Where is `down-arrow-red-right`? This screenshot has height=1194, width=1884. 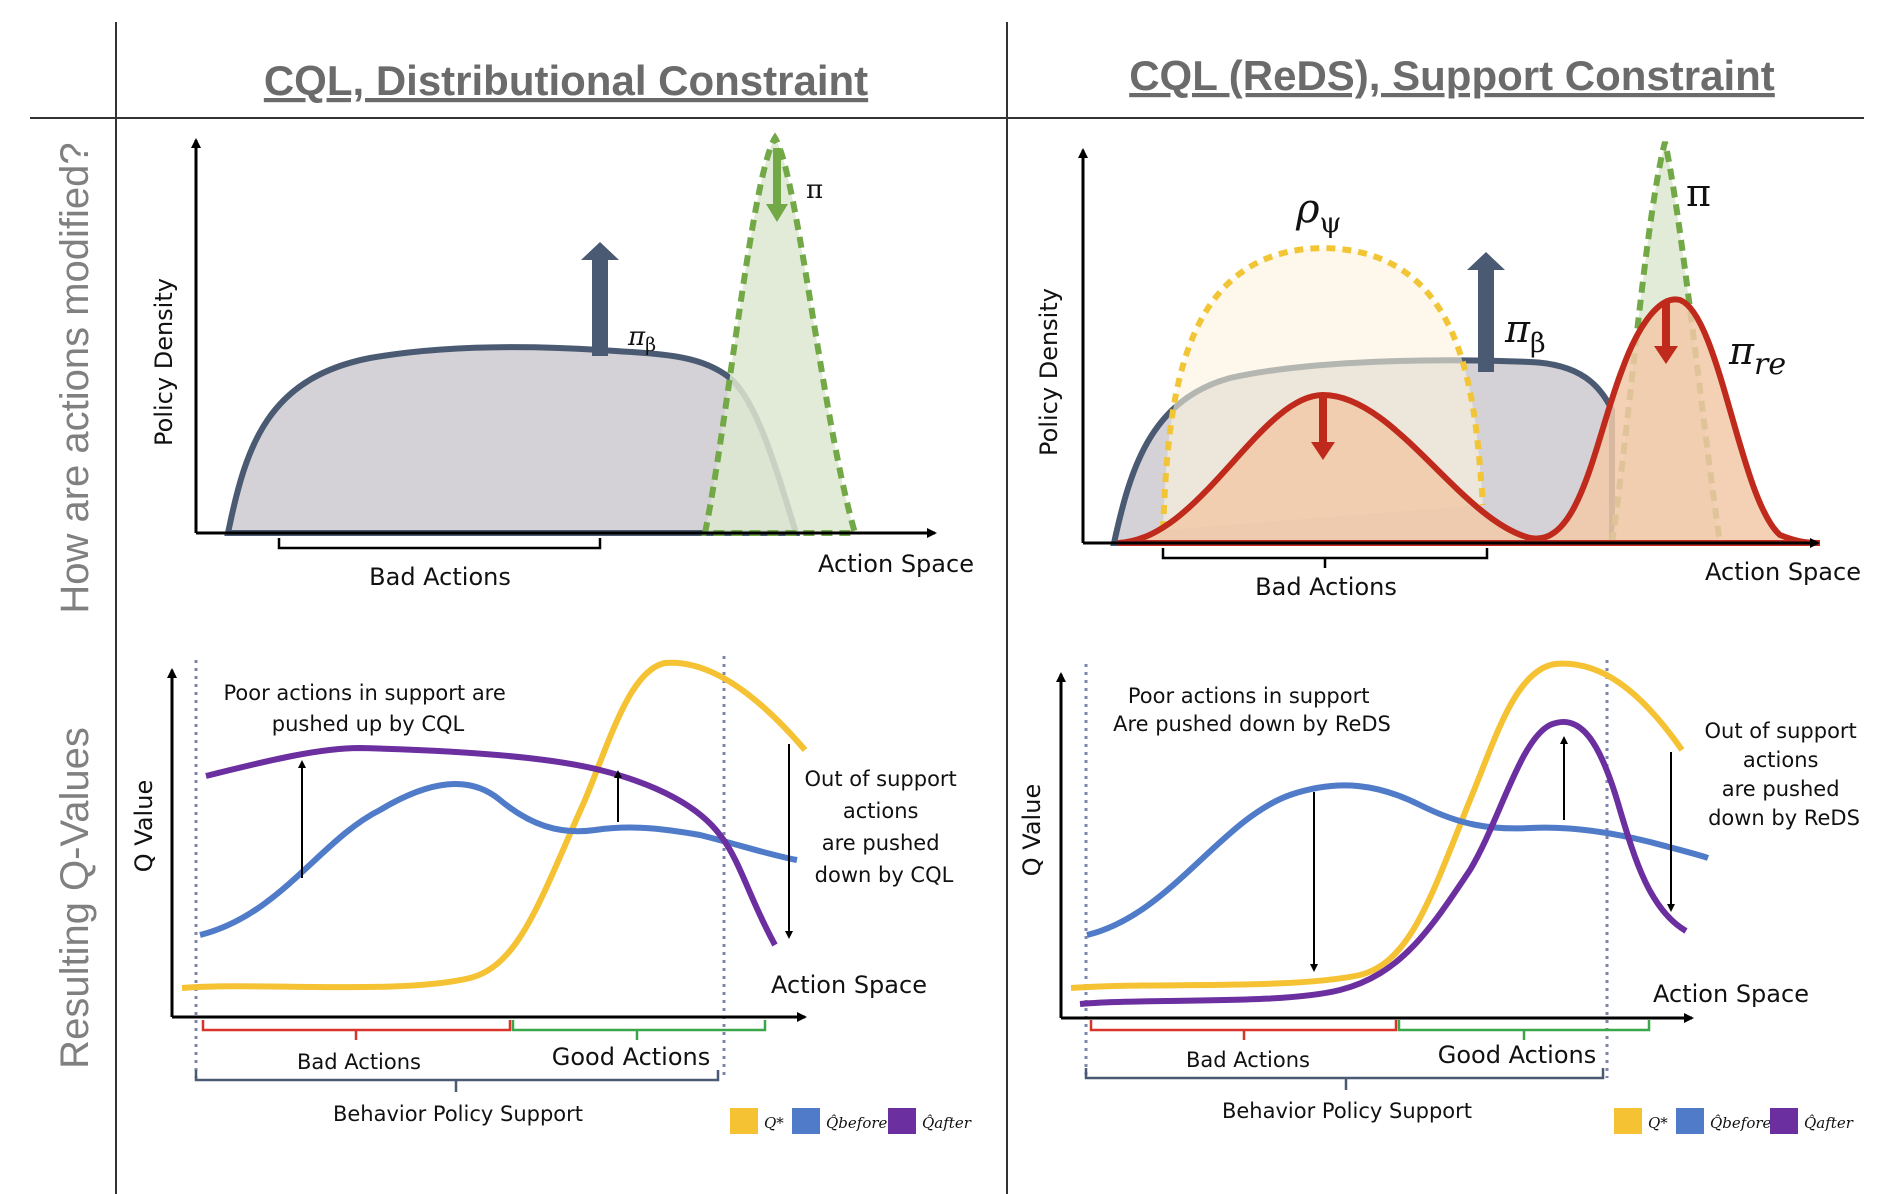
down-arrow-red-right is located at coordinates (1666, 333).